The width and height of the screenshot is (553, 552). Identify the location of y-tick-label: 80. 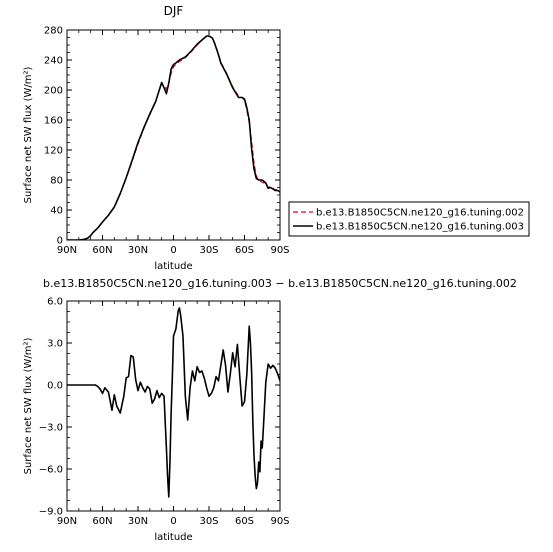
(56, 181).